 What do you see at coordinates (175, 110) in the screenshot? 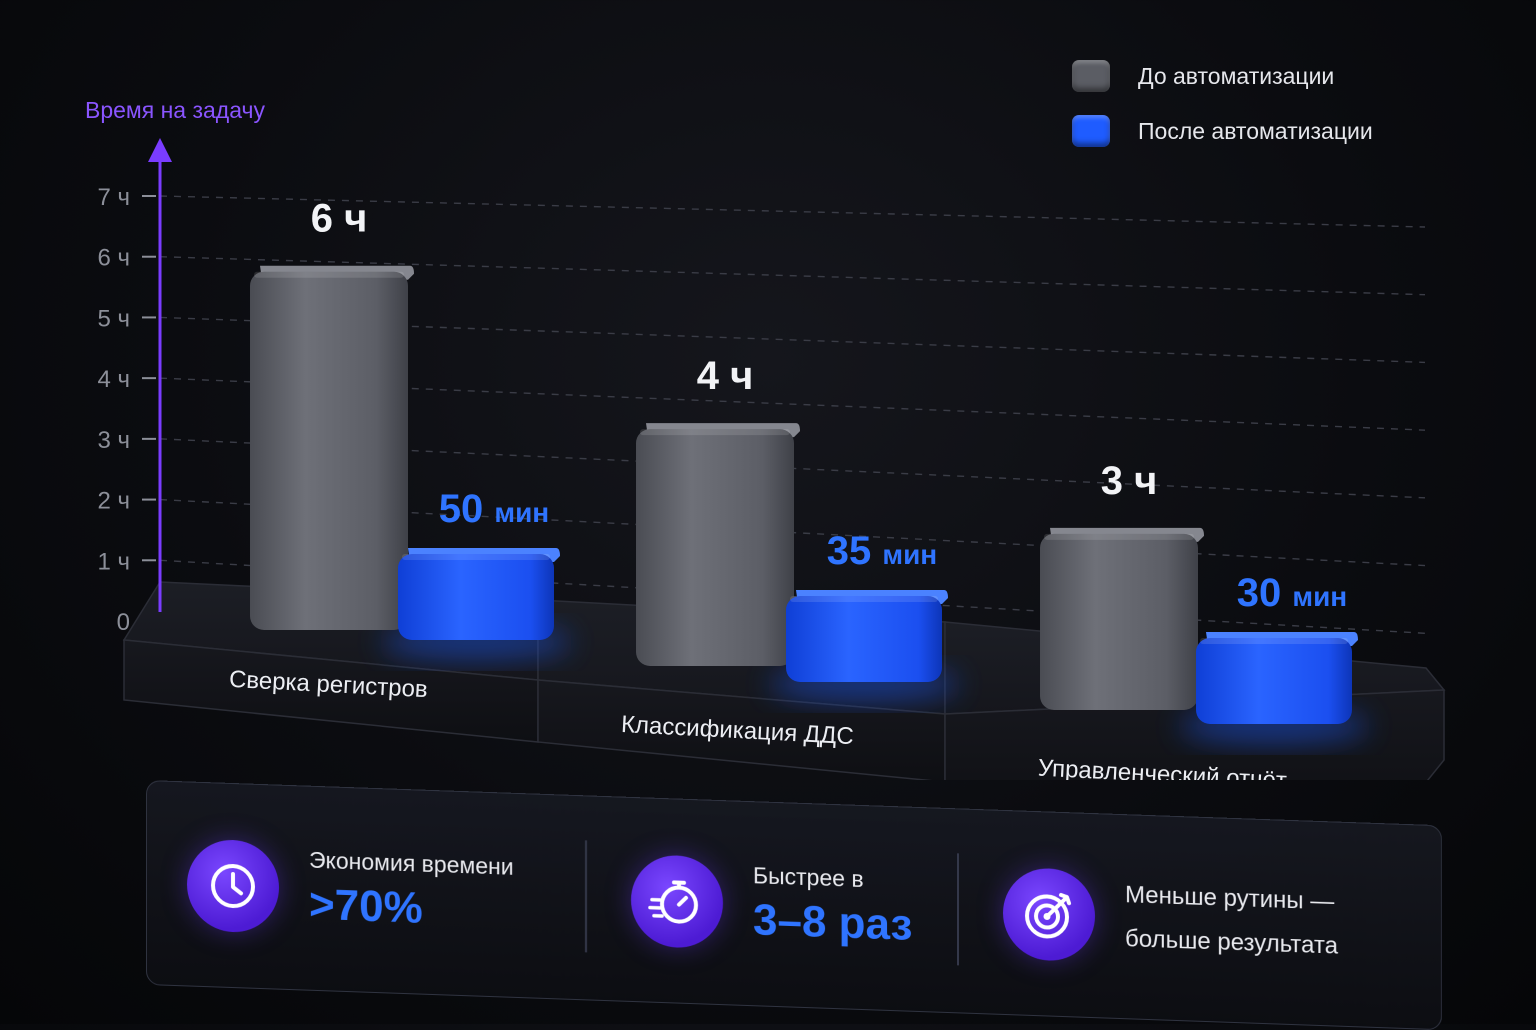
I see `y-axis-label: Время на задачу` at bounding box center [175, 110].